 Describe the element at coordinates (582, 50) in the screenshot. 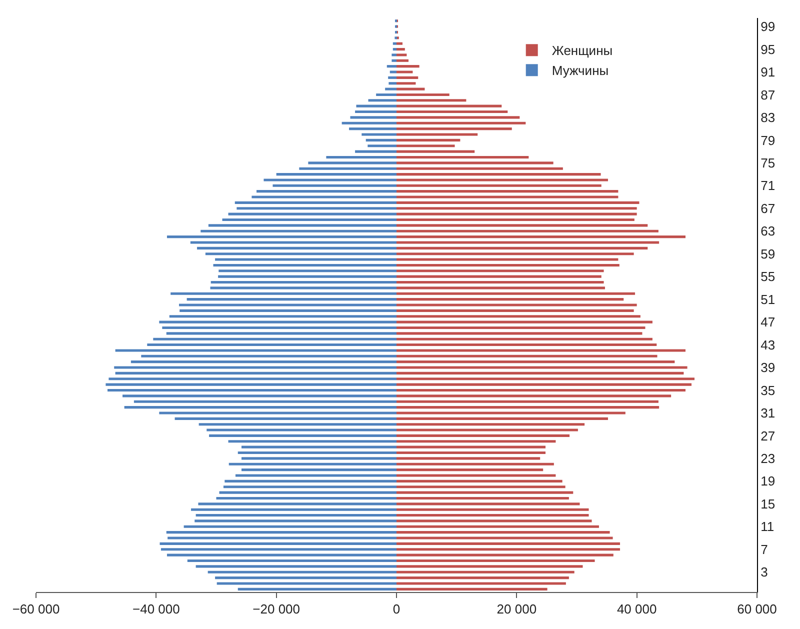

I see `legend-label: Женщины` at that location.